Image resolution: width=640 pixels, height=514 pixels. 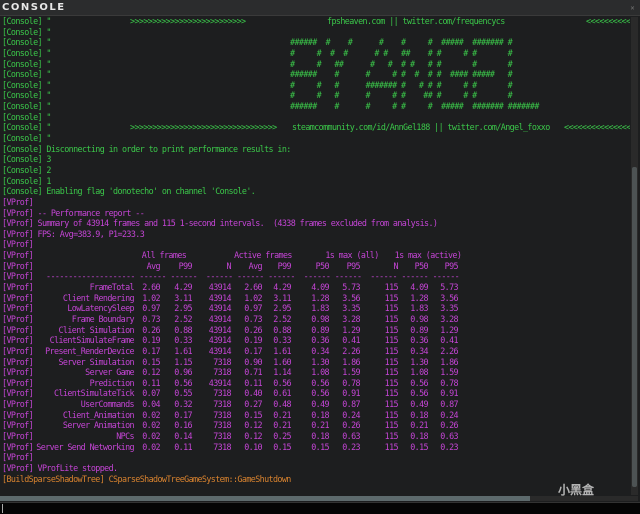 What do you see at coordinates (428, 255) in the screenshot?
I see `column-group-header: 1s max (active)` at bounding box center [428, 255].